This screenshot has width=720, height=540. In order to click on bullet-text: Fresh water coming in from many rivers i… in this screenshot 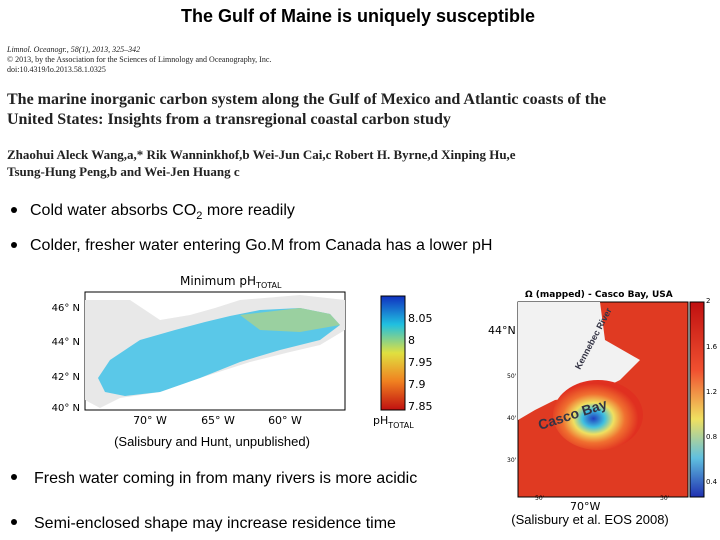, I will do `click(225, 478)`.